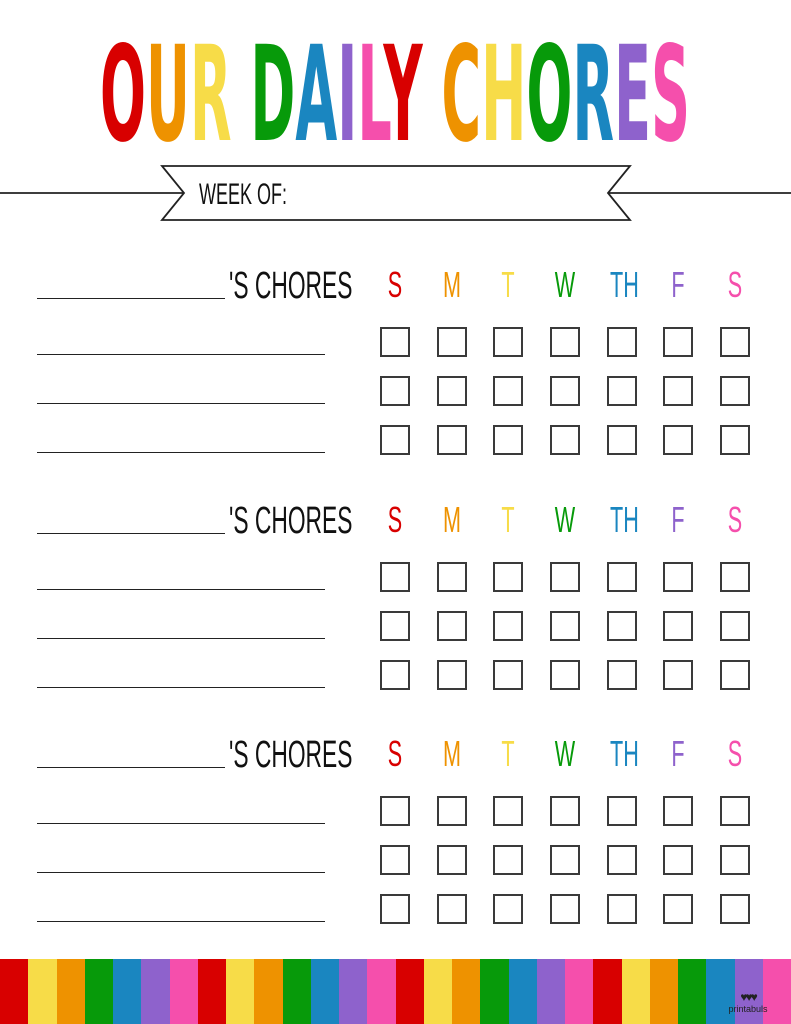 The width and height of the screenshot is (791, 1024). Describe the element at coordinates (381, 991) in the screenshot. I see `stripe-pink` at that location.